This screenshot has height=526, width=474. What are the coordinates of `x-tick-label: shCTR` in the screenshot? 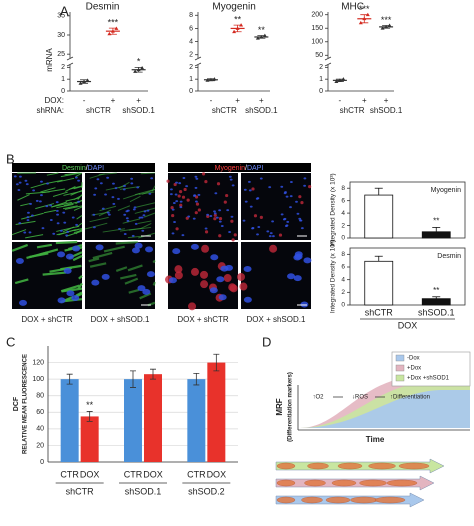 It's located at (98, 110).